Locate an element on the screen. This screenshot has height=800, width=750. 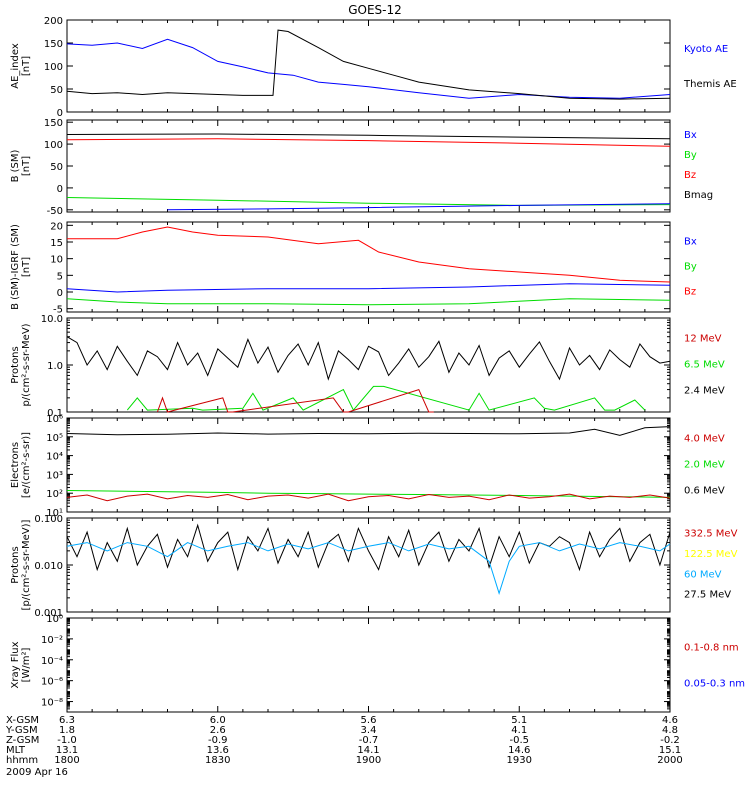
series-line-kyoto-ae is located at coordinates (368, 68).